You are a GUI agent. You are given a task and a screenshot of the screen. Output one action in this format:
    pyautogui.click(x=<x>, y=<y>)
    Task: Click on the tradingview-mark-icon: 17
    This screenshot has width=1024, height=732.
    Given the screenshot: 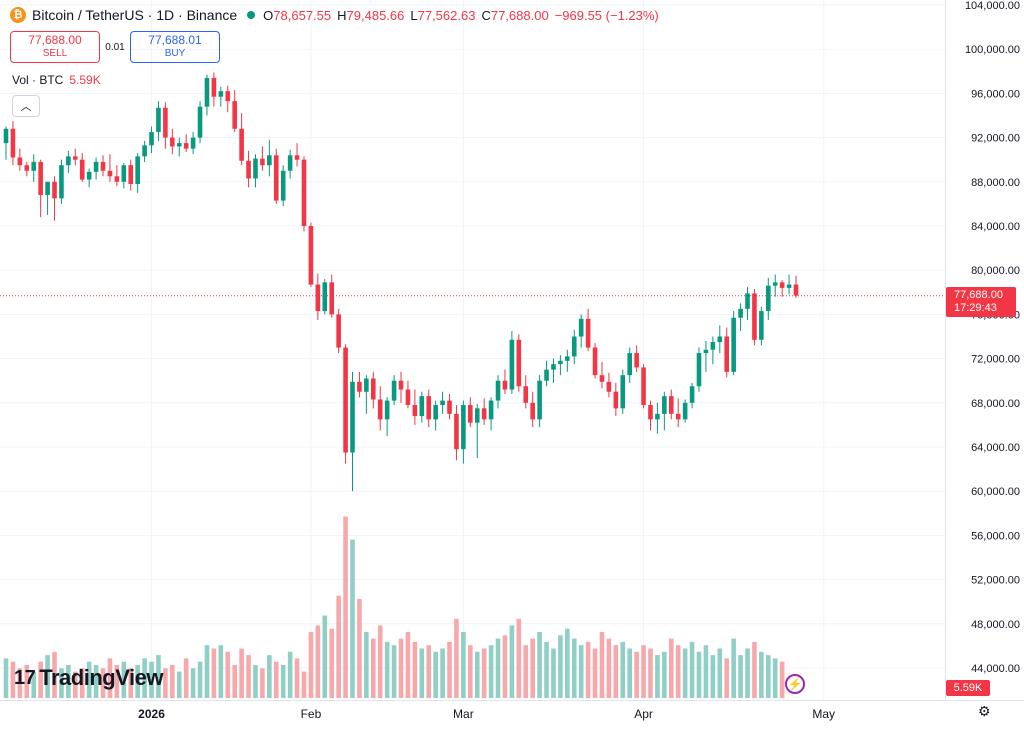 What is the action you would take?
    pyautogui.click(x=25, y=677)
    